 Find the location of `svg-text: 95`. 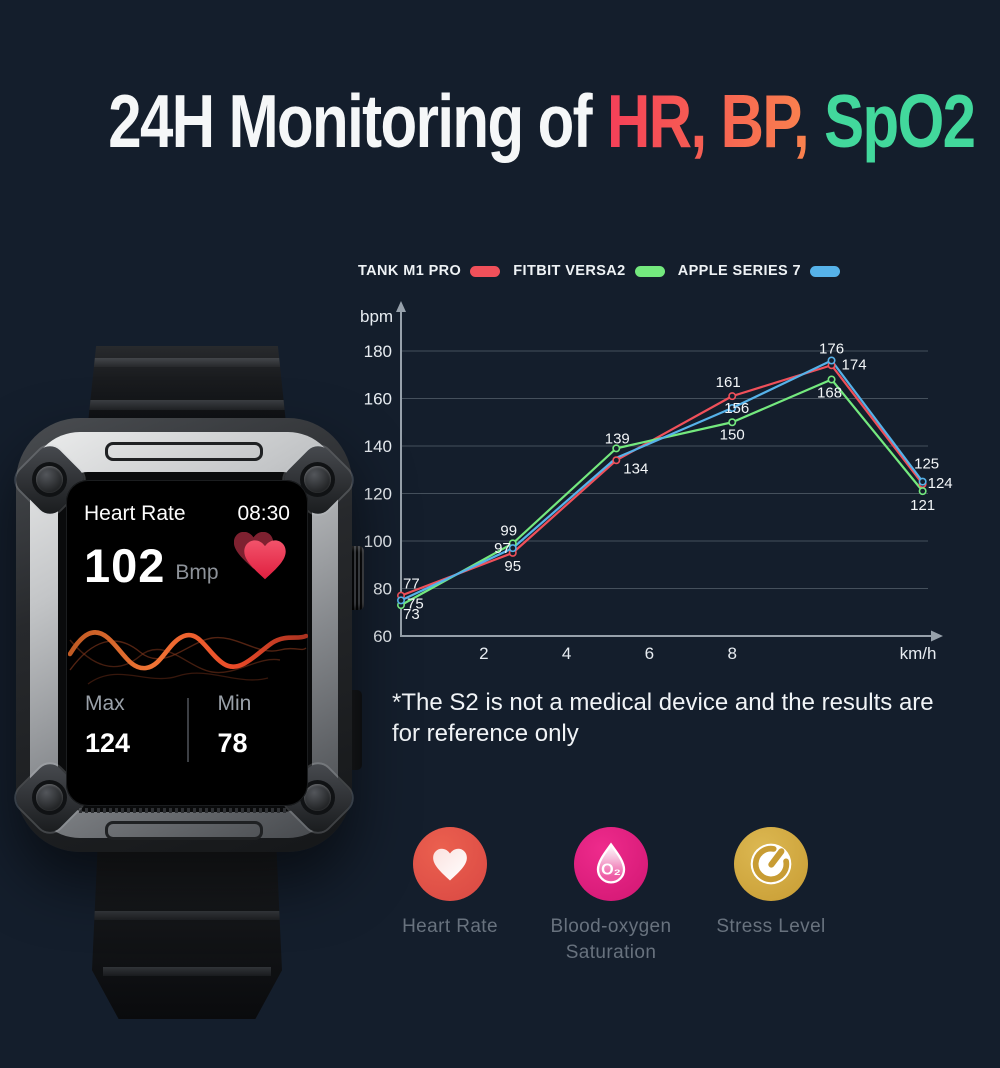

svg-text: 95 is located at coordinates (512, 566).